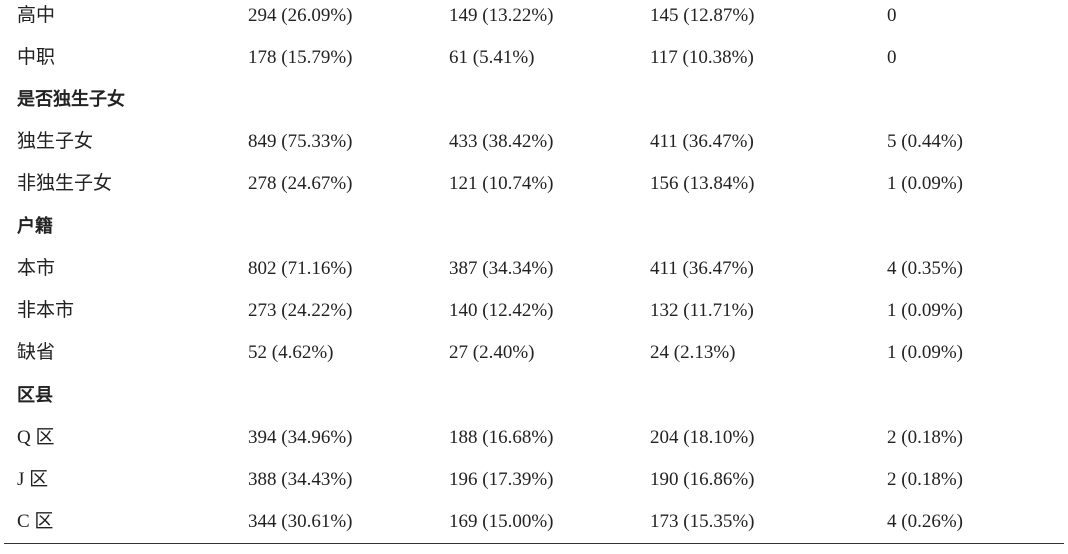 The image size is (1068, 554). Describe the element at coordinates (35, 395) in the screenshot. I see `section-header: 区县` at that location.